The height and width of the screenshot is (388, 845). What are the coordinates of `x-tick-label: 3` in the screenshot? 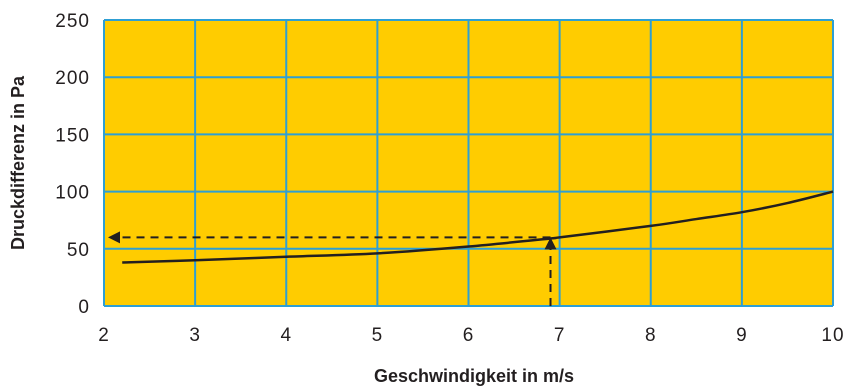 It's located at (195, 335).